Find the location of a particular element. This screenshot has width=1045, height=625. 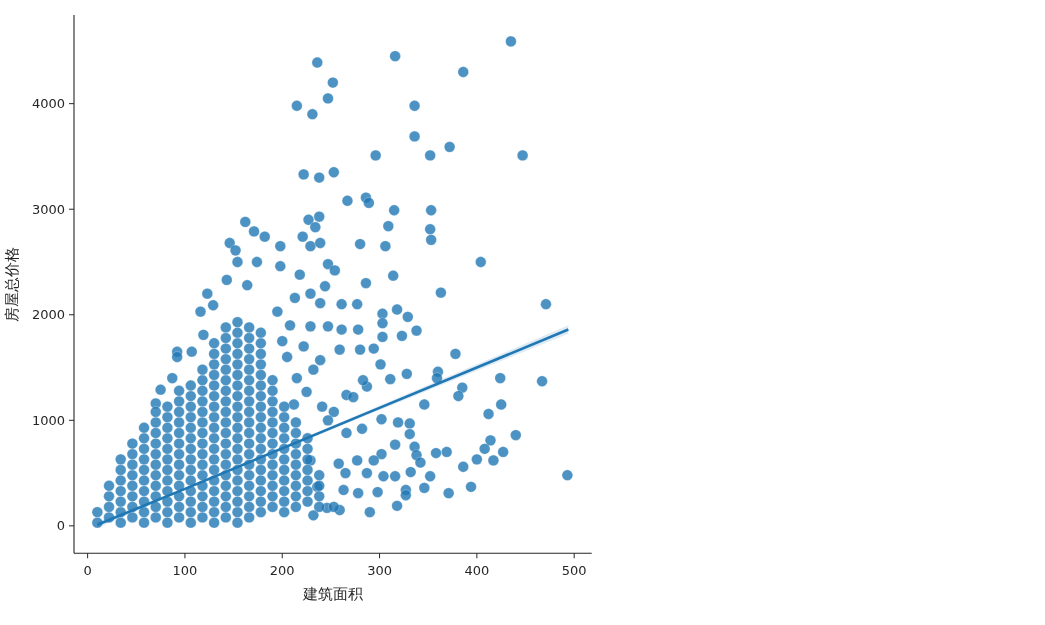

x-tick-label: 300 is located at coordinates (379, 571).